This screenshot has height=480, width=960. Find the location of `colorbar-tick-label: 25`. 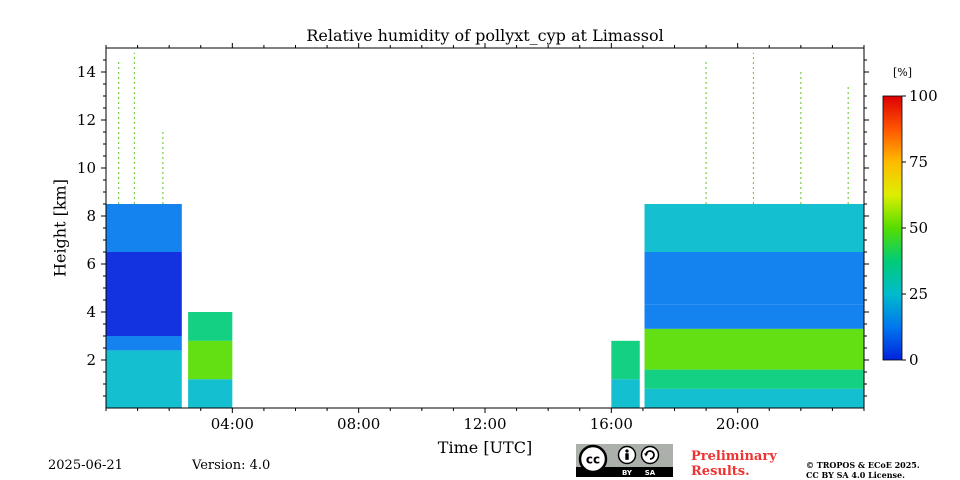

colorbar-tick-label: 25 is located at coordinates (918, 294).